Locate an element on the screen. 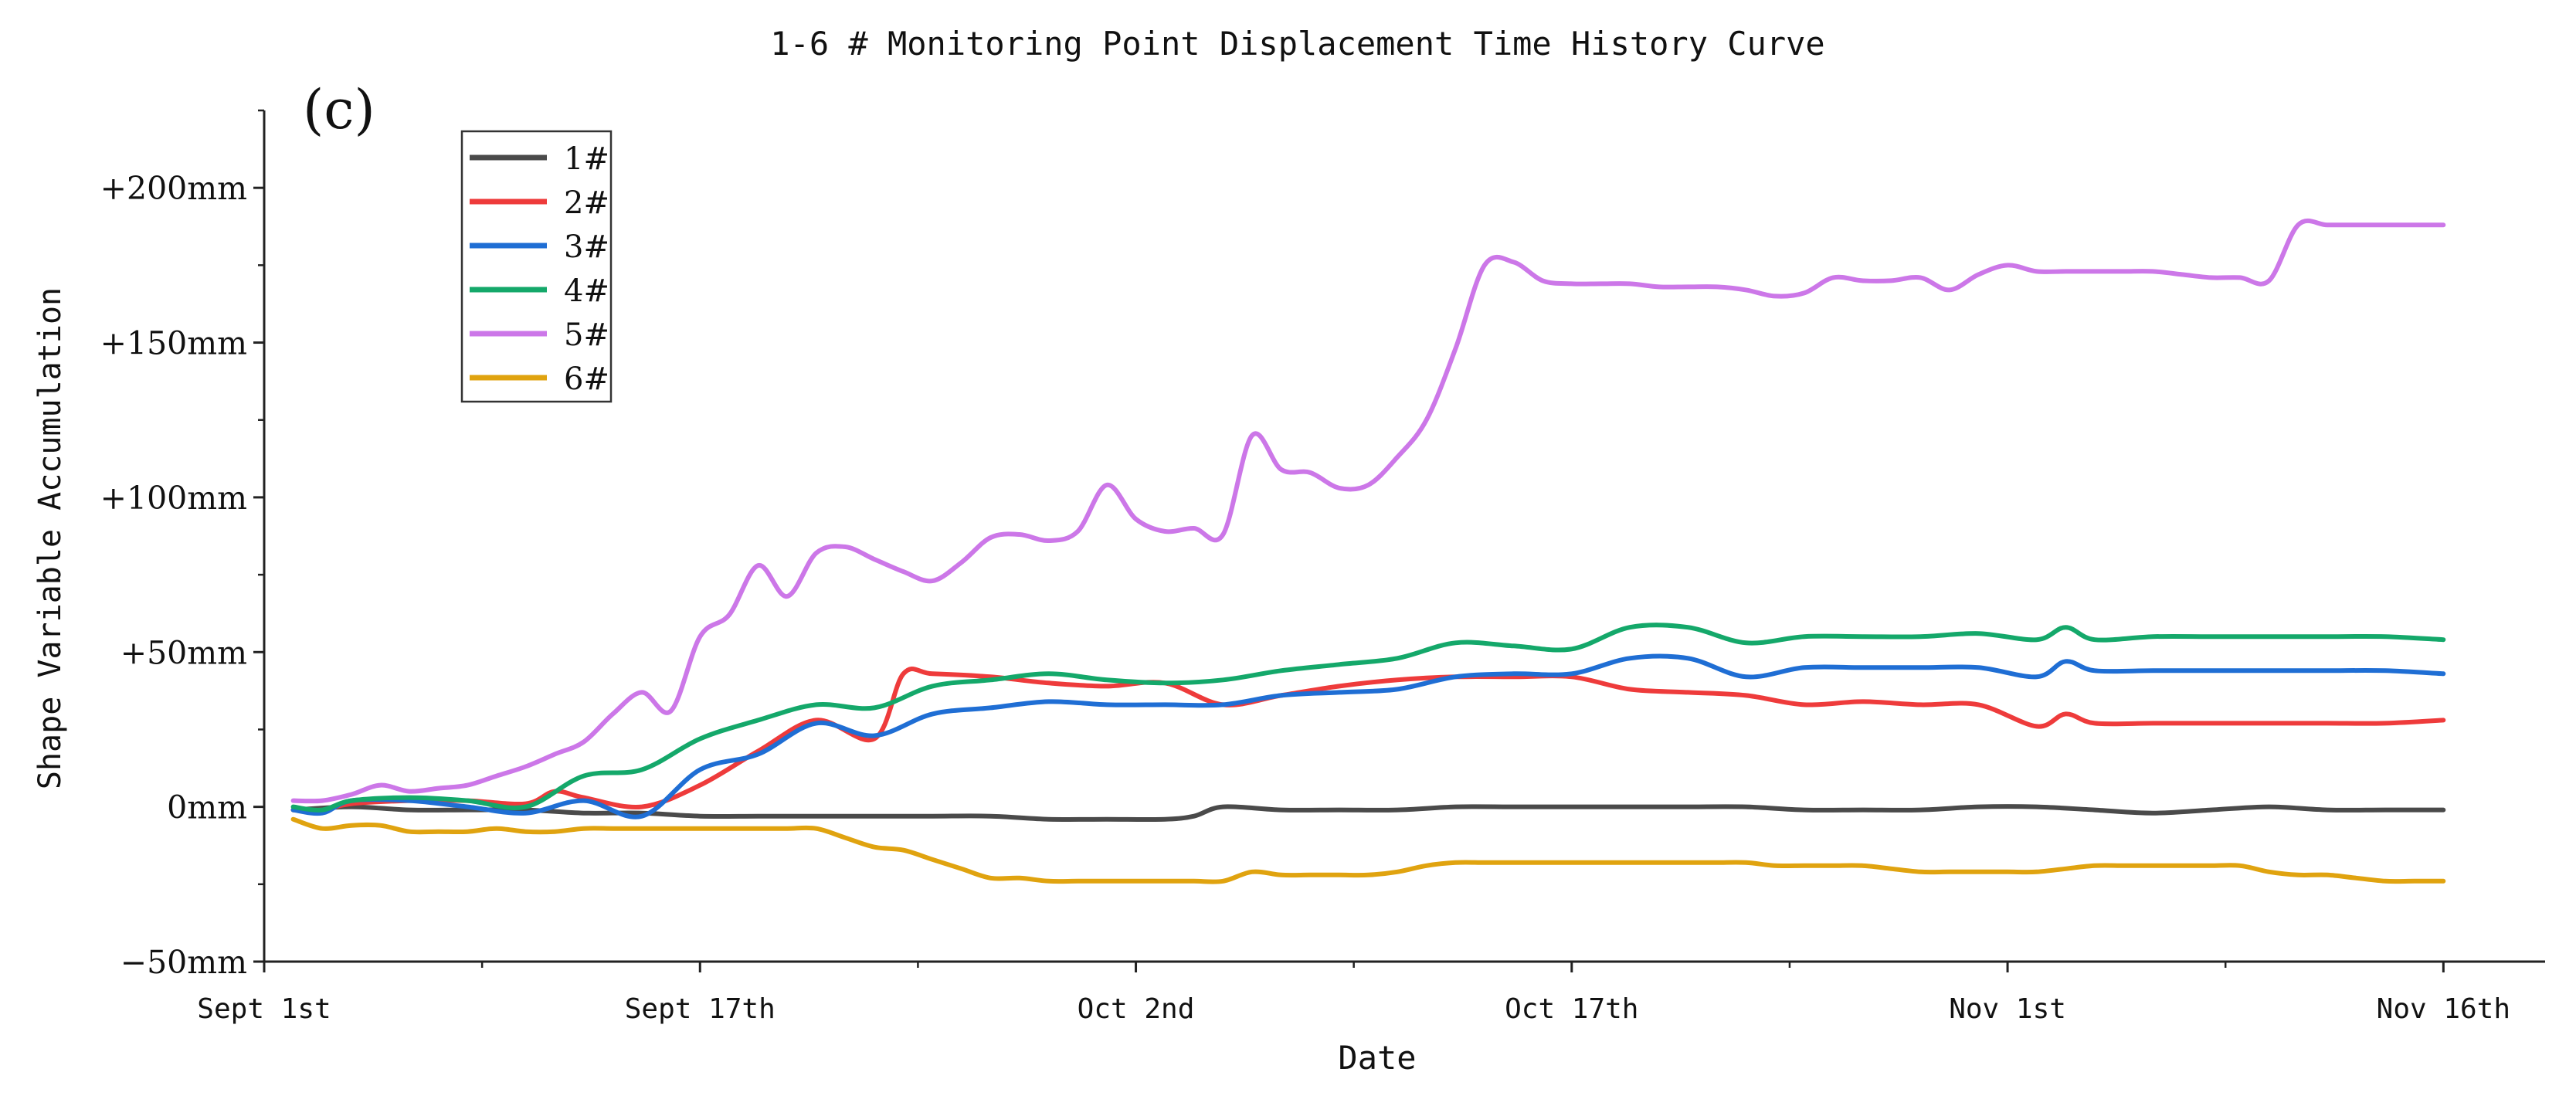  y-tick-label: +150mm is located at coordinates (173, 343).